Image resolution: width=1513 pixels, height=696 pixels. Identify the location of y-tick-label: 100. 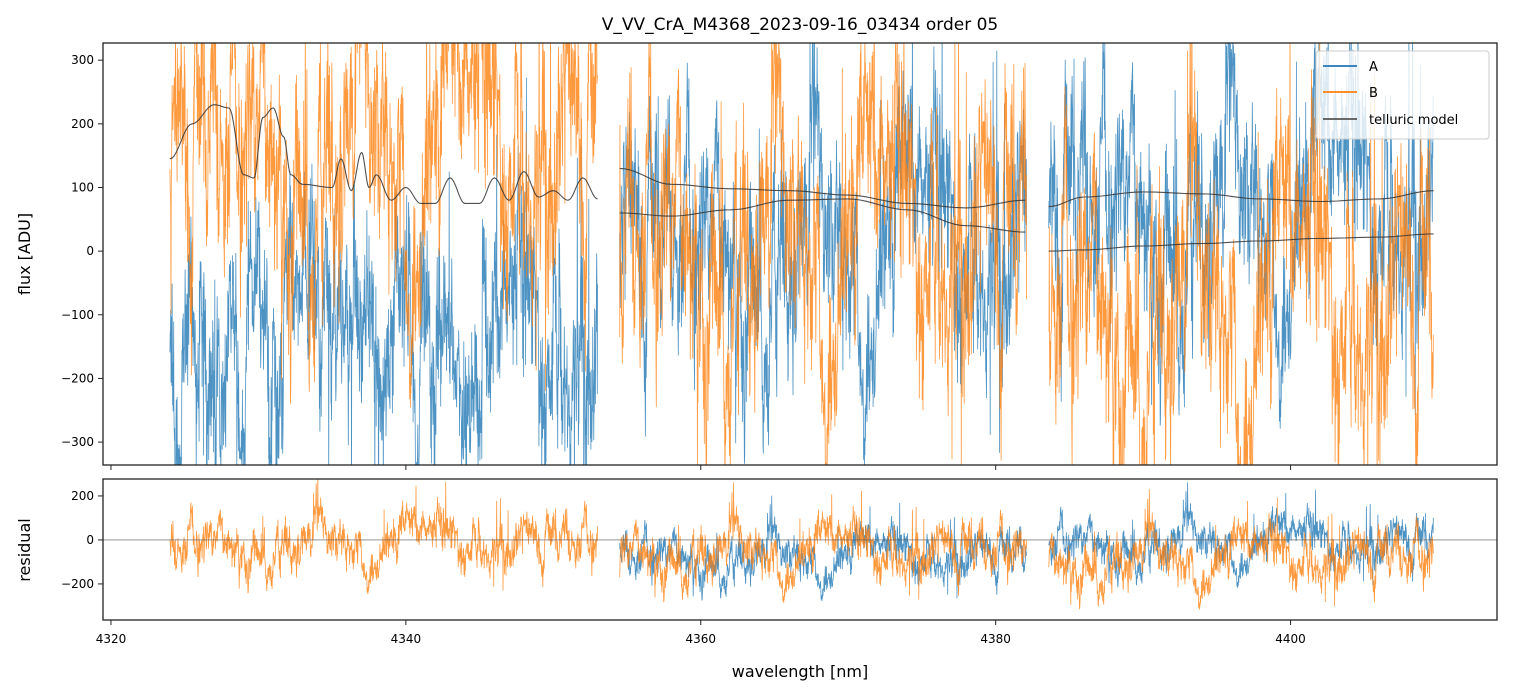
(82, 187).